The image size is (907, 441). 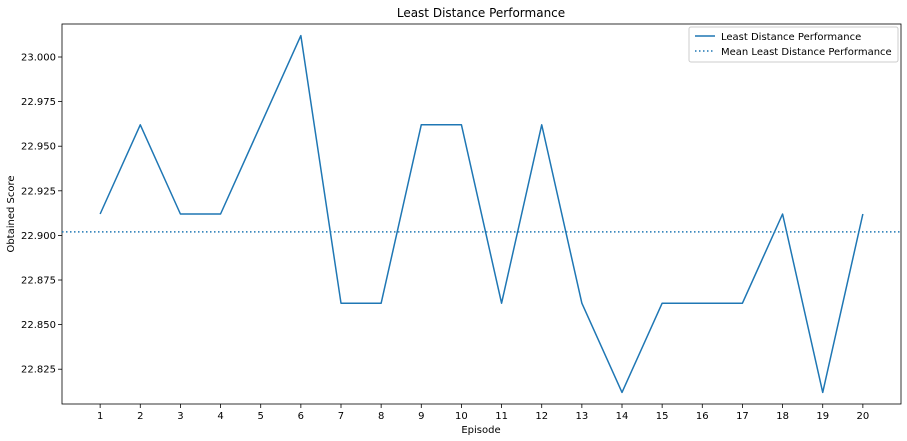 I want to click on x-tick-label: 18, so click(x=782, y=416).